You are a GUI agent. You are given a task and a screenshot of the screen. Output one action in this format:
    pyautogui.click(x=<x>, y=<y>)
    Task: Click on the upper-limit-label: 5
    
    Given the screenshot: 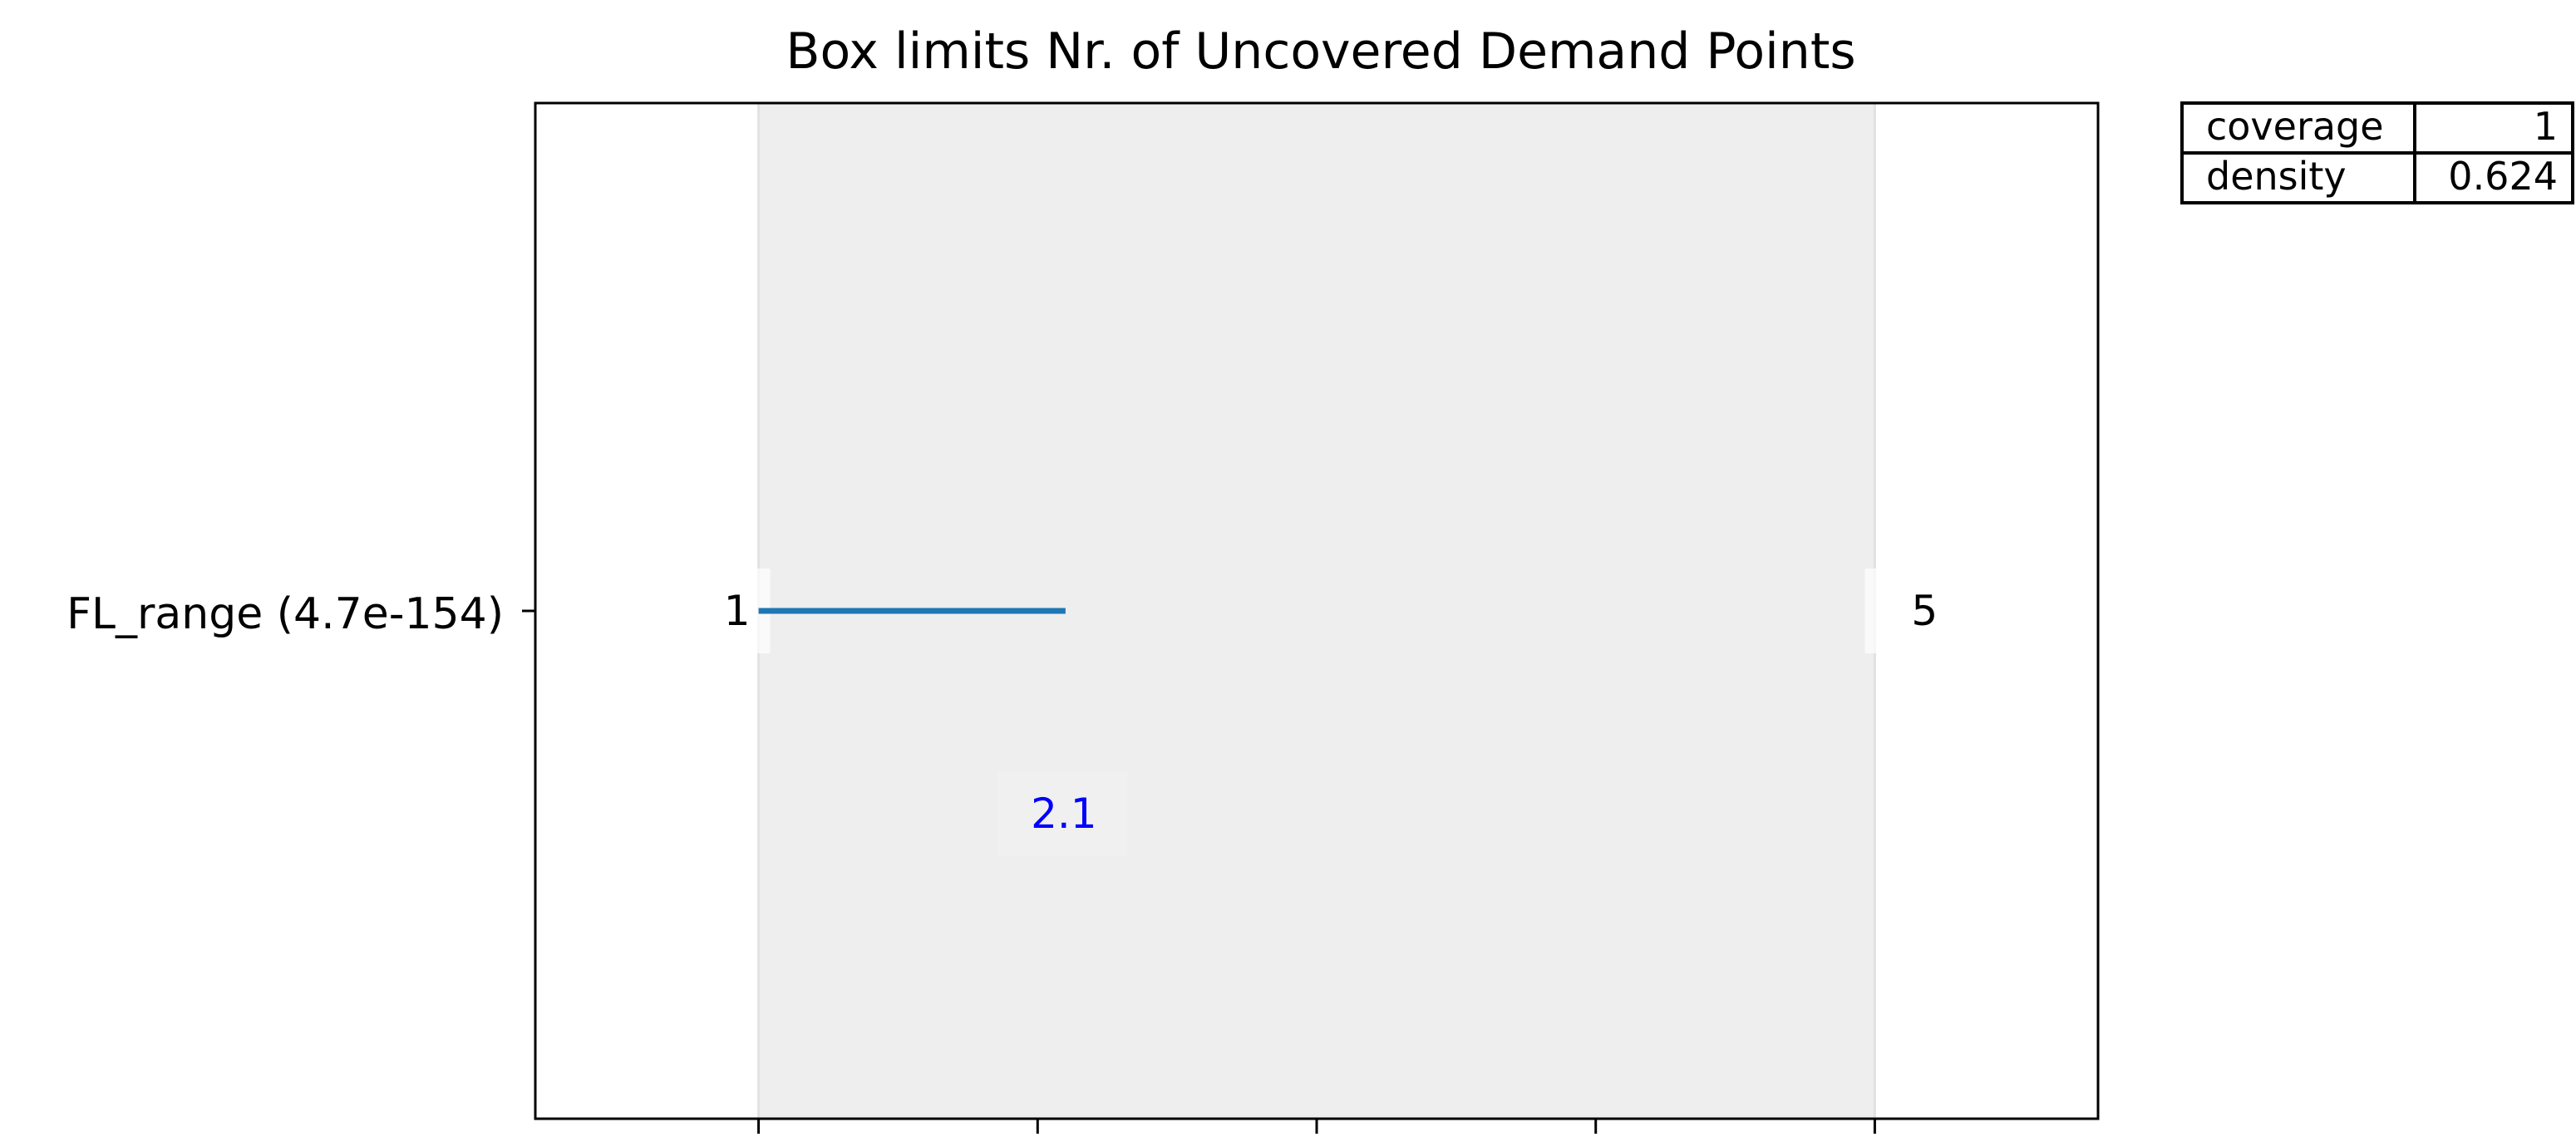 What is the action you would take?
    pyautogui.click(x=1924, y=611)
    